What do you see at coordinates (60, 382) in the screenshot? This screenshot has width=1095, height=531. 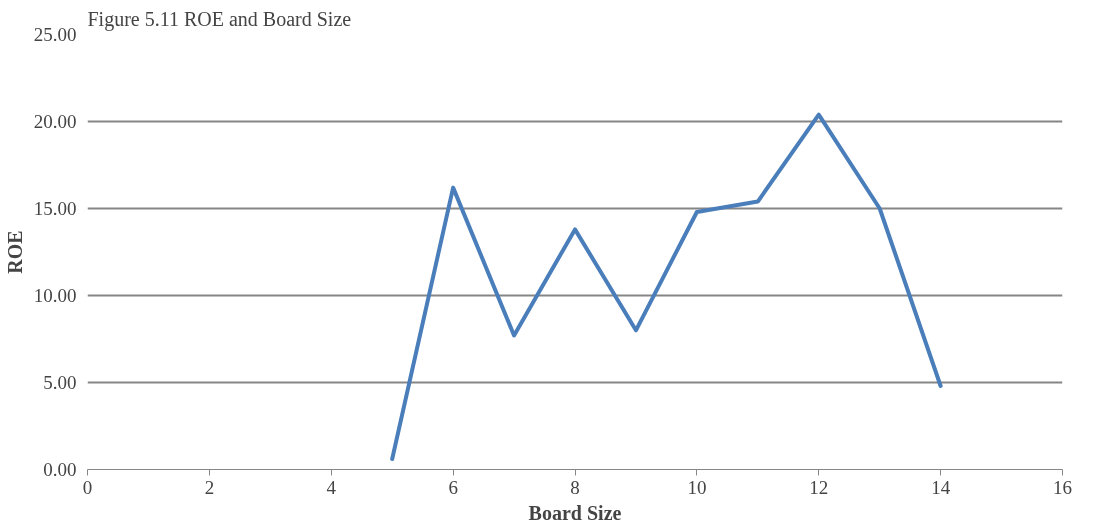 I see `y-tick-label: 5.00` at bounding box center [60, 382].